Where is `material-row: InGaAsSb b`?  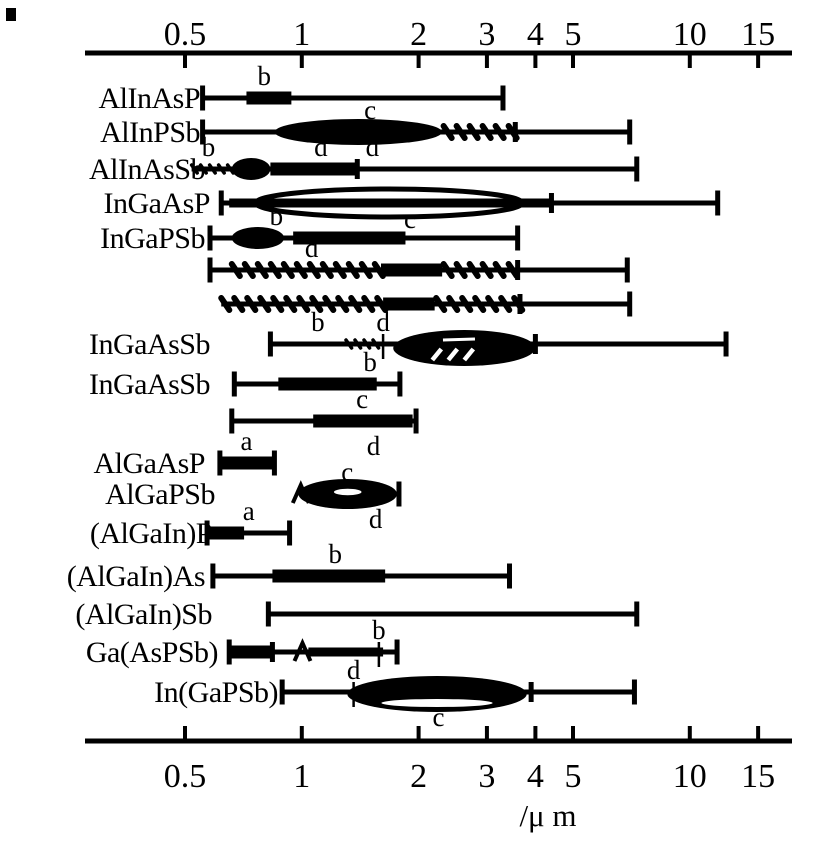 material-row: InGaAsSb b is located at coordinates (246, 374).